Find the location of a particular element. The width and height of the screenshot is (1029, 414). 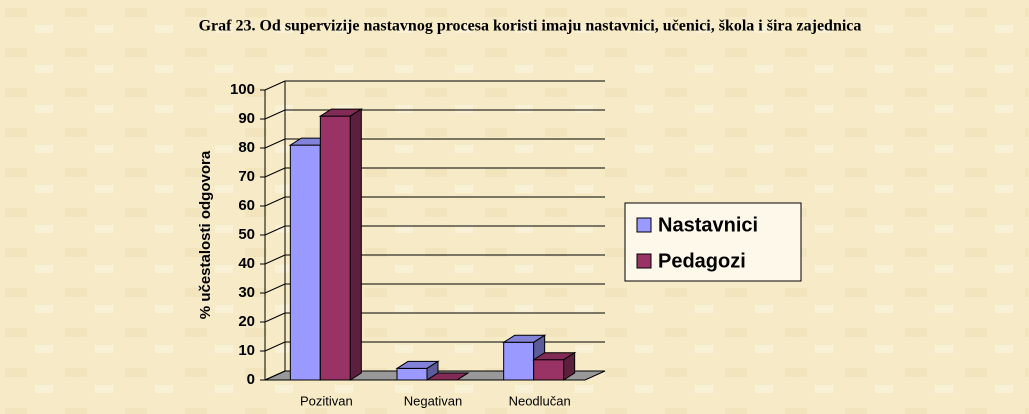

legend-label: Nastavnici is located at coordinates (708, 225).